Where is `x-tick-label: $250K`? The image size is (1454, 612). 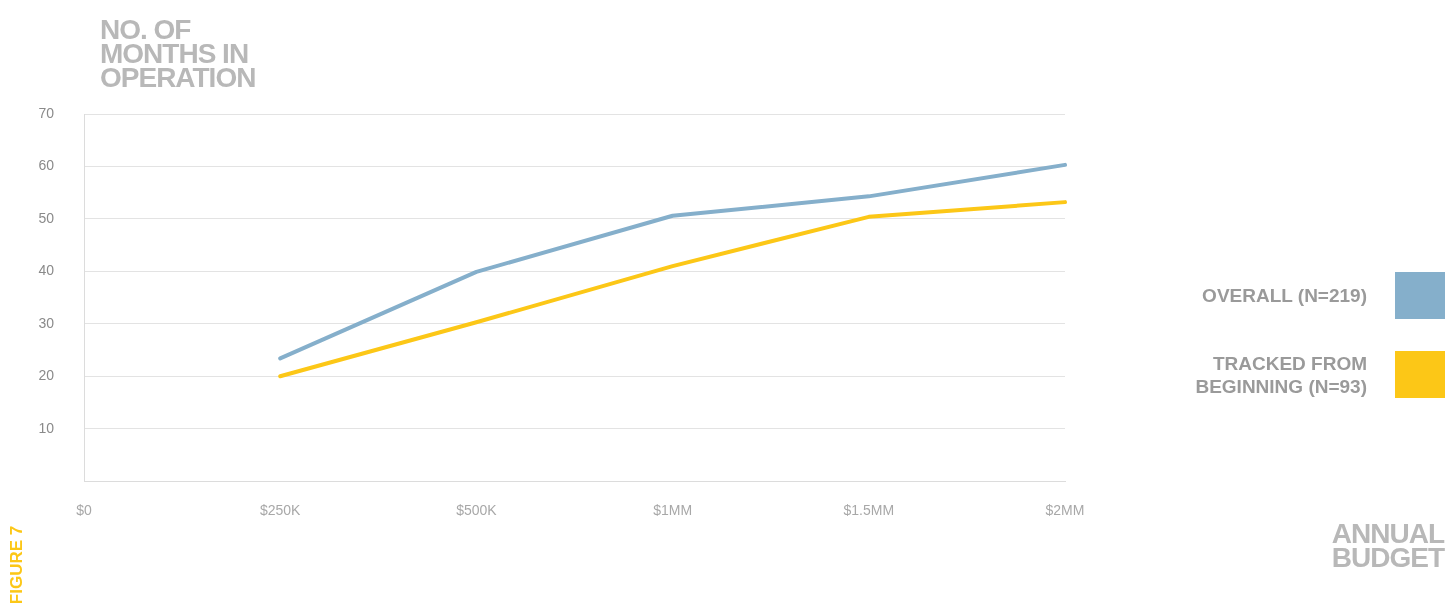 x-tick-label: $250K is located at coordinates (280, 510).